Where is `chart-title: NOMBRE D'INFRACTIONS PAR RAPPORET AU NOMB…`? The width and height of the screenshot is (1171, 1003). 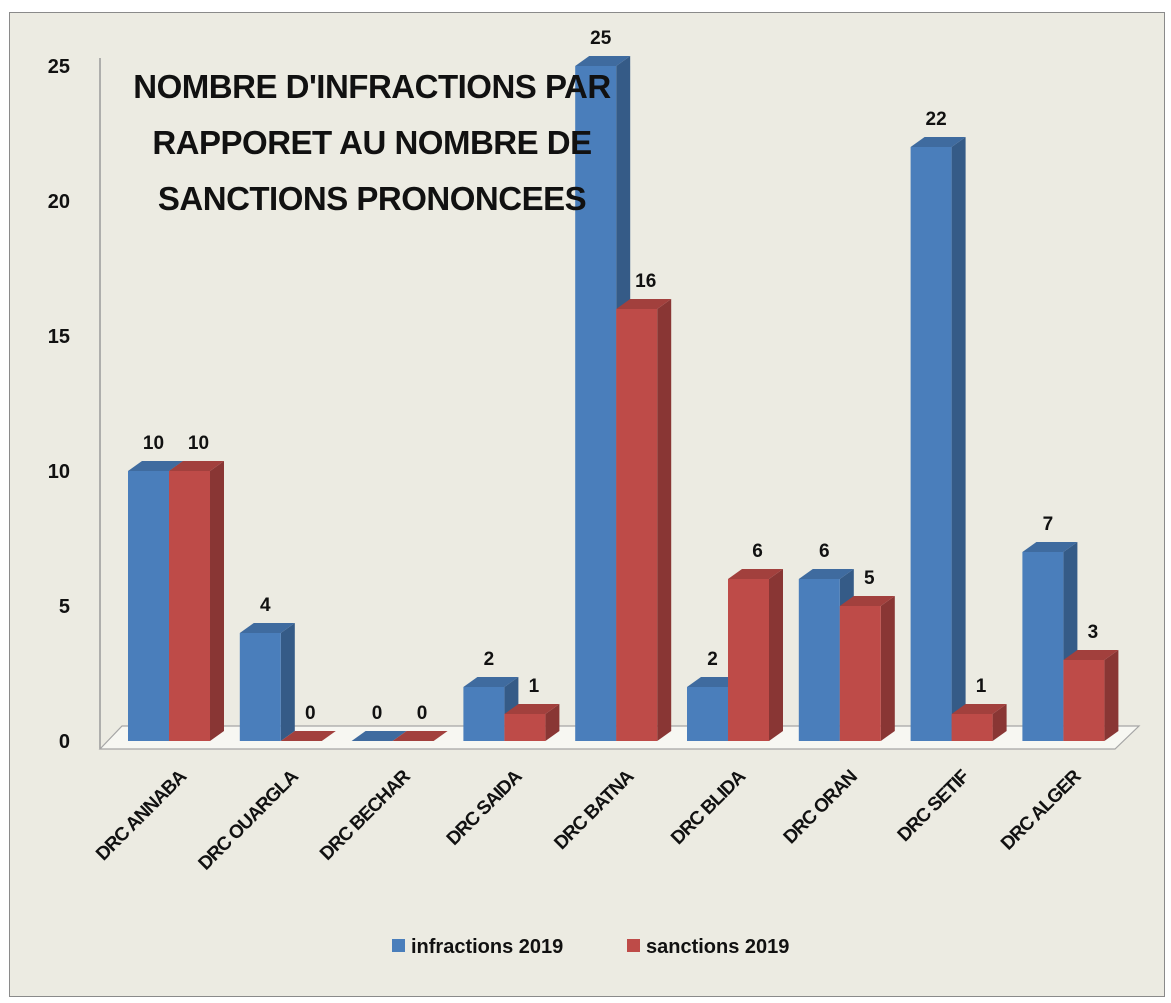 chart-title: NOMBRE D'INFRACTIONS PAR RAPPORET AU NOMB… is located at coordinates (372, 142).